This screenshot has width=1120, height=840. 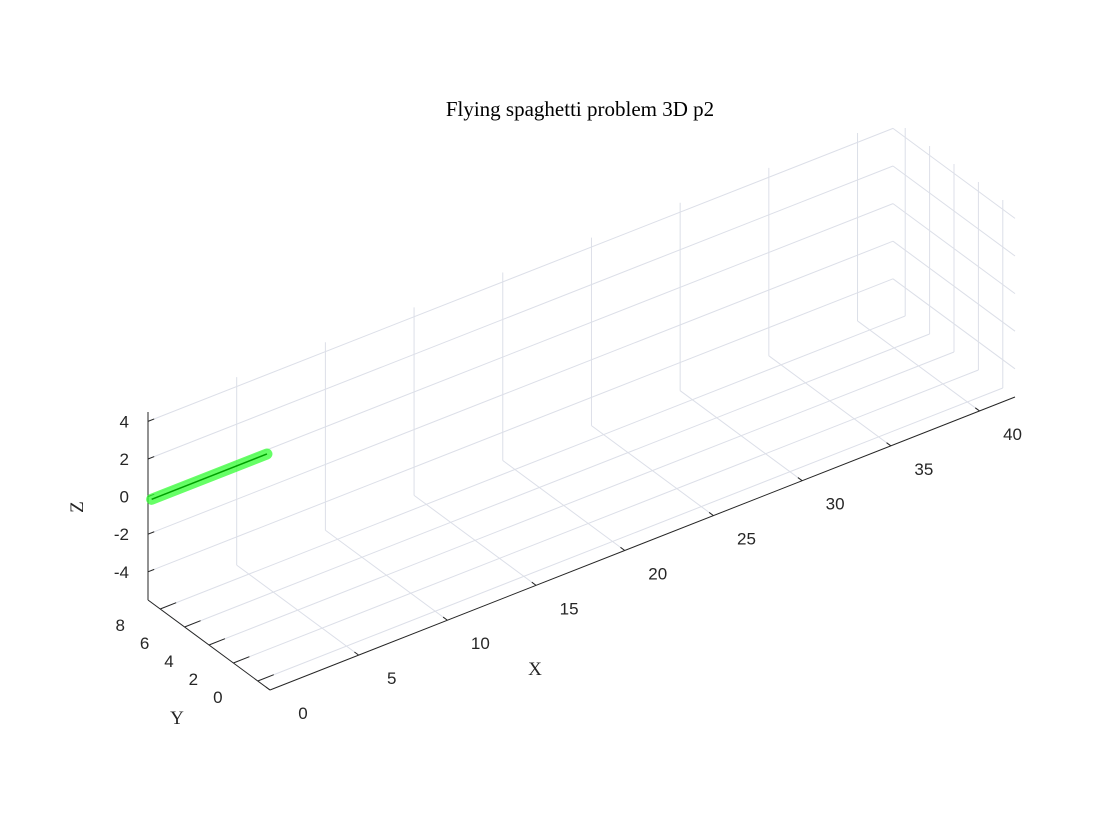 What do you see at coordinates (193, 679) in the screenshot?
I see `y-tick-label: 2` at bounding box center [193, 679].